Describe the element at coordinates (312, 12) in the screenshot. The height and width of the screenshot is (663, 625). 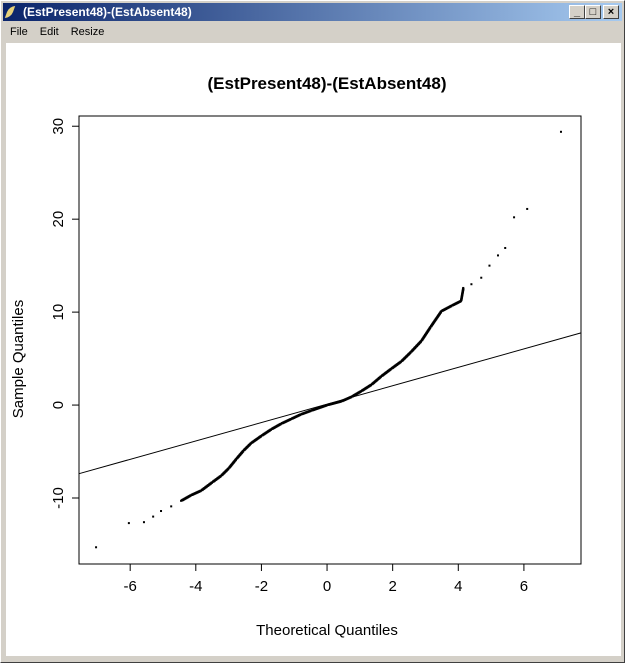
I see `title-bar: (EstPresent48)-(EstAbsent48) _ □ ×` at that location.